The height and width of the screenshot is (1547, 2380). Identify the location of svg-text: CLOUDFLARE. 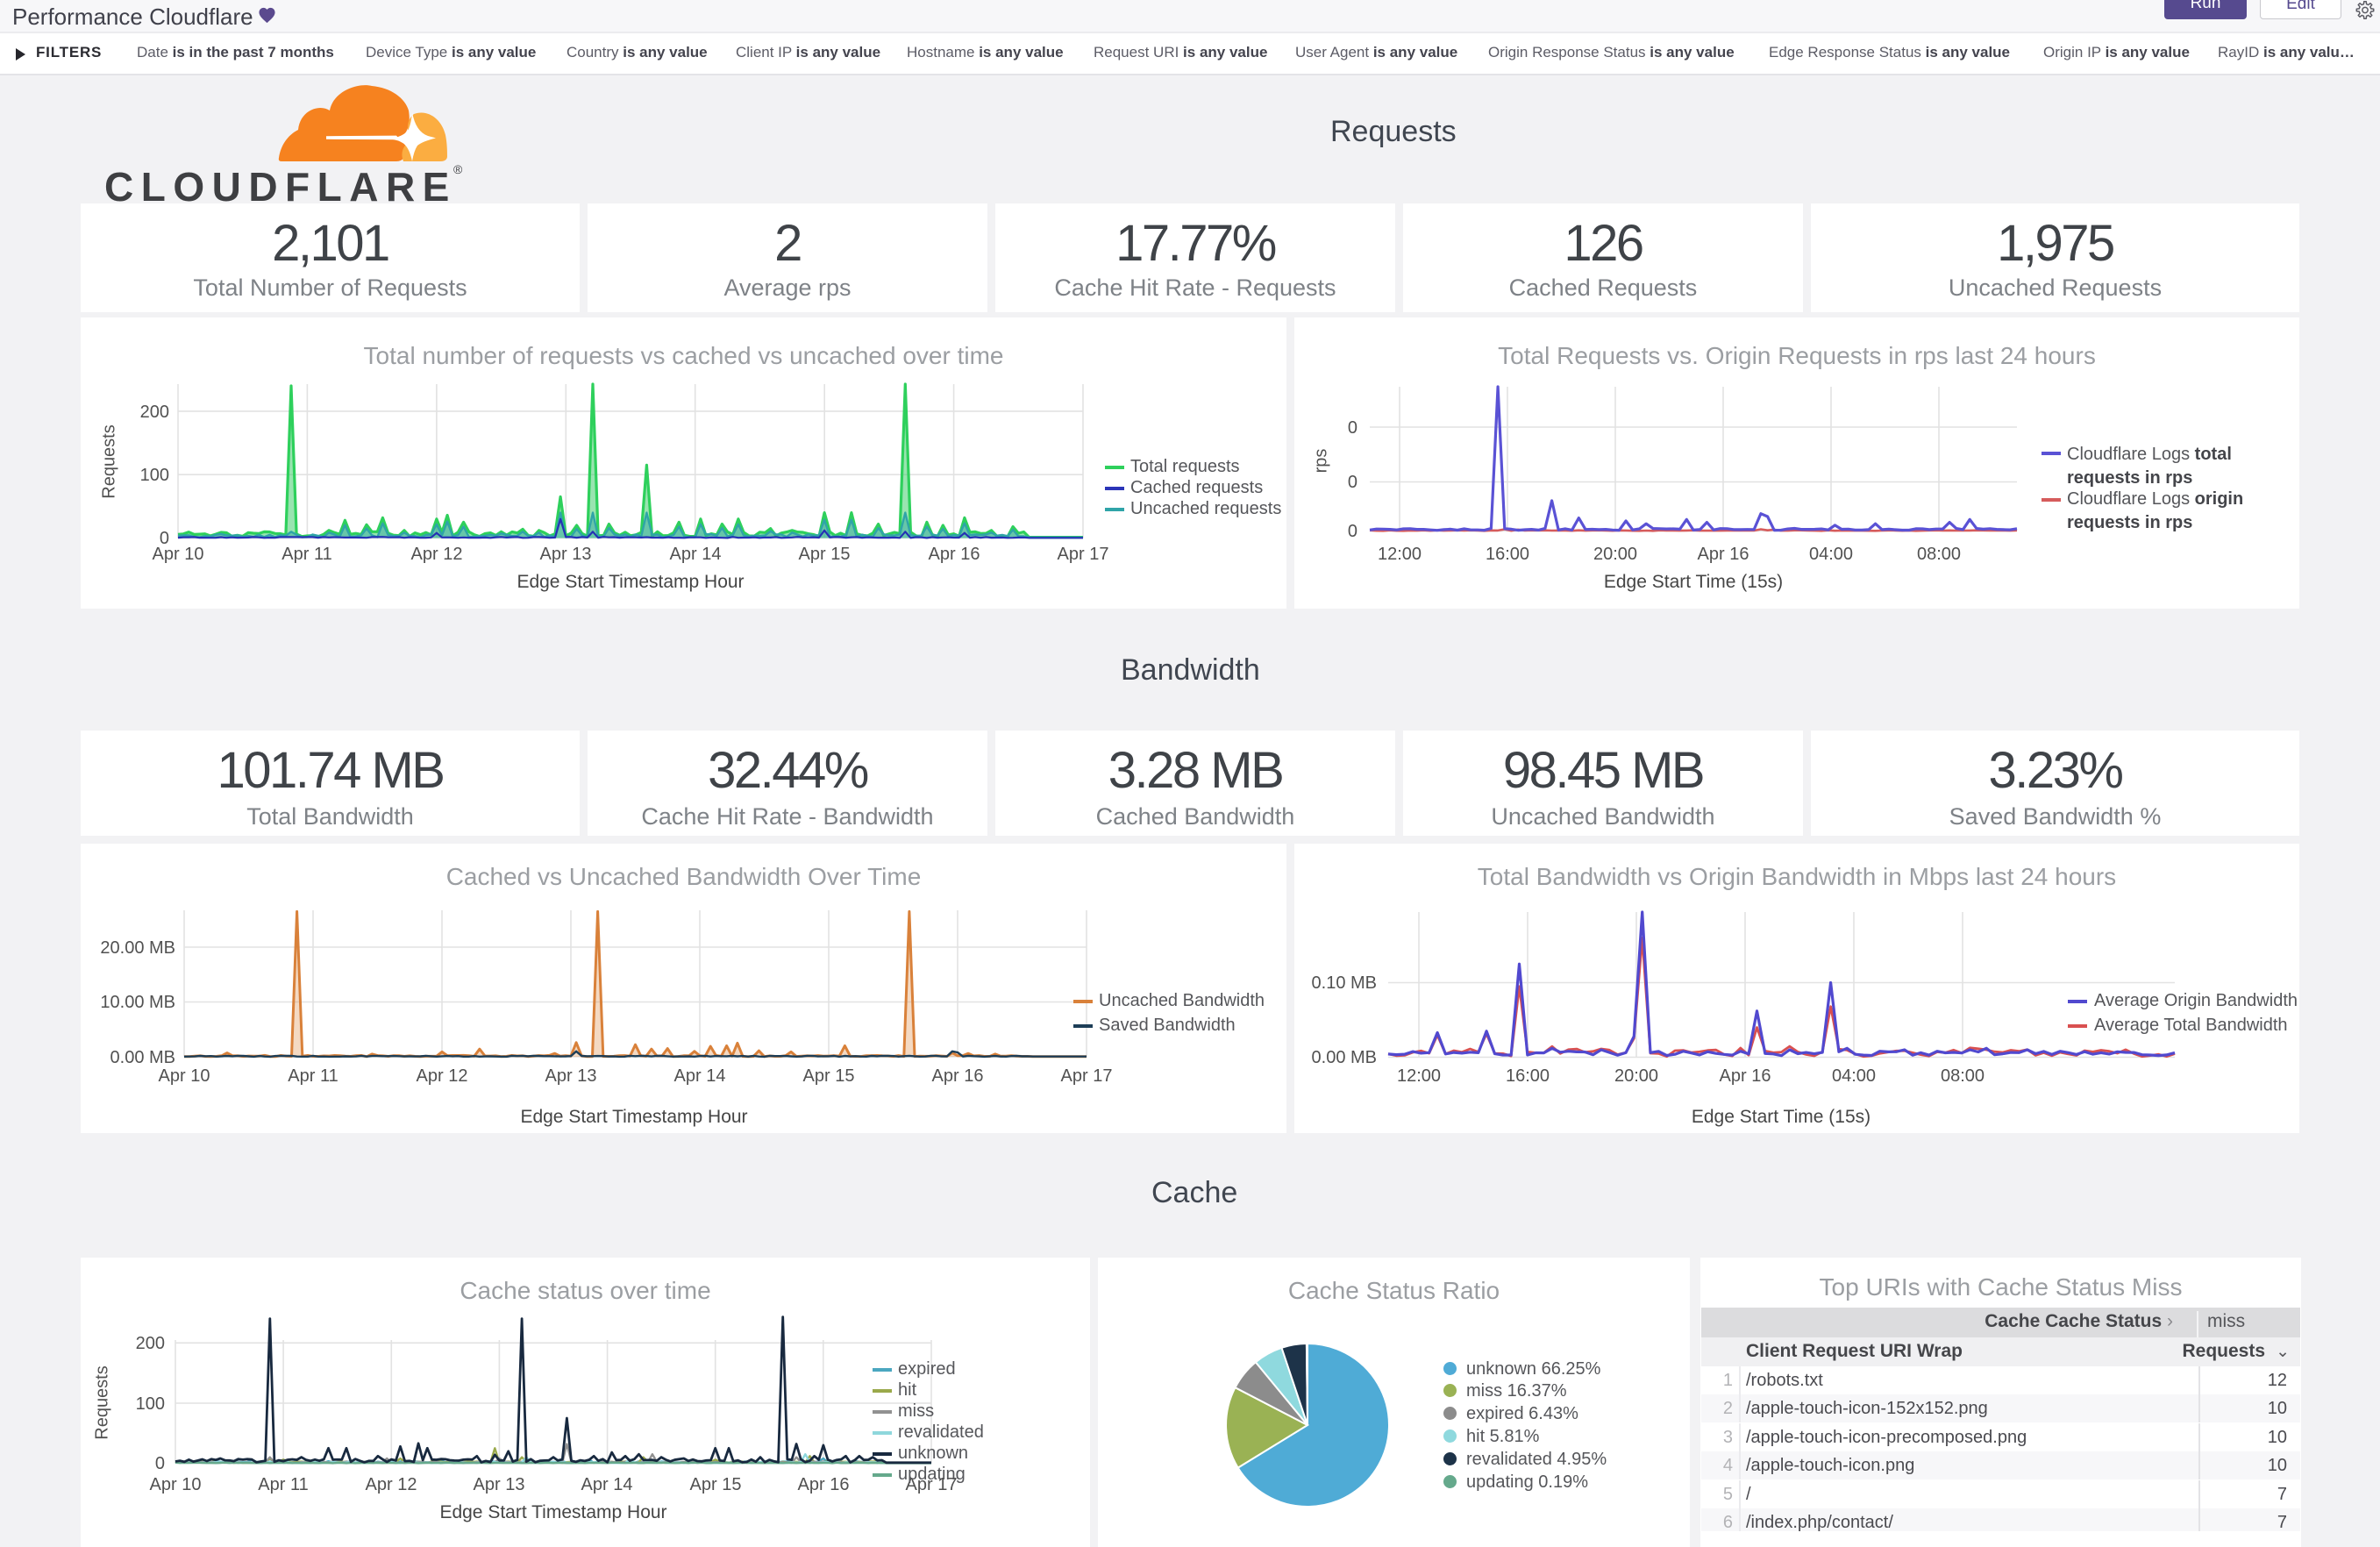
(280, 187).